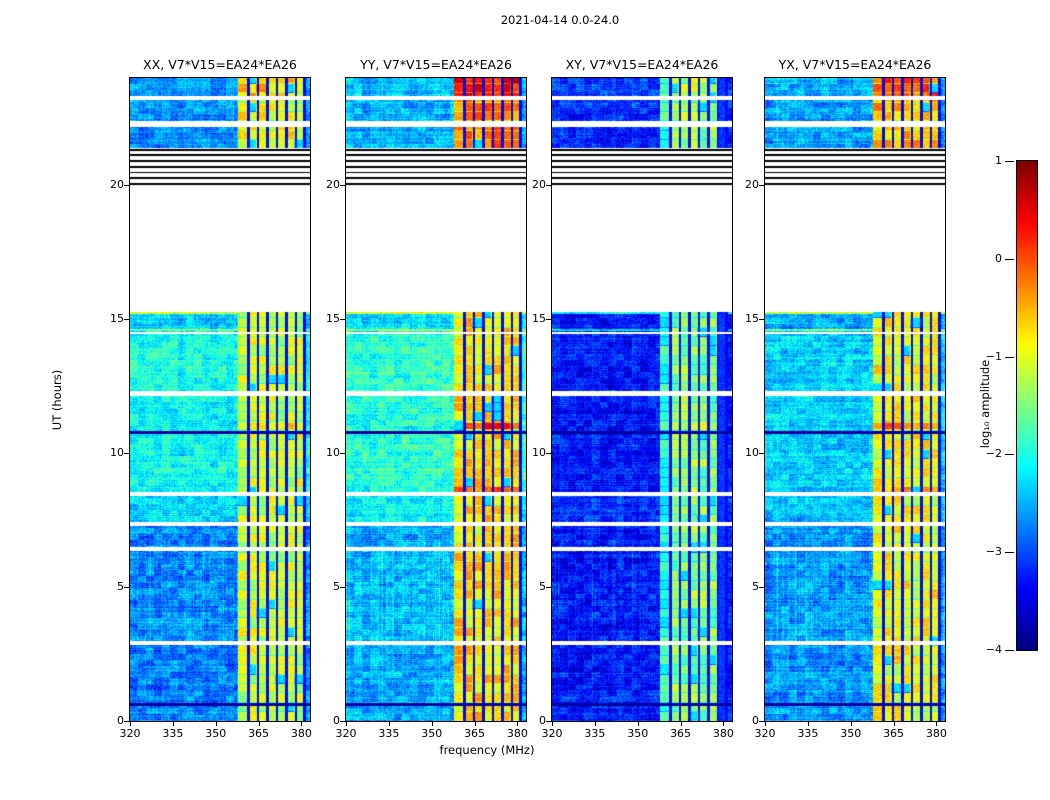 Image resolution: width=1050 pixels, height=800 pixels. I want to click on colorbar-label: log₁₀ amplitude, so click(985, 404).